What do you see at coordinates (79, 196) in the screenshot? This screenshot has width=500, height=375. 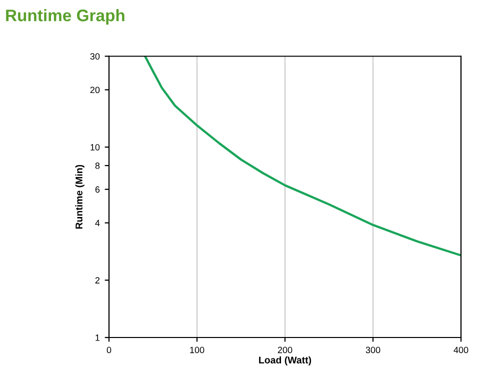 I see `y-axis-title: Runtime (Min)` at bounding box center [79, 196].